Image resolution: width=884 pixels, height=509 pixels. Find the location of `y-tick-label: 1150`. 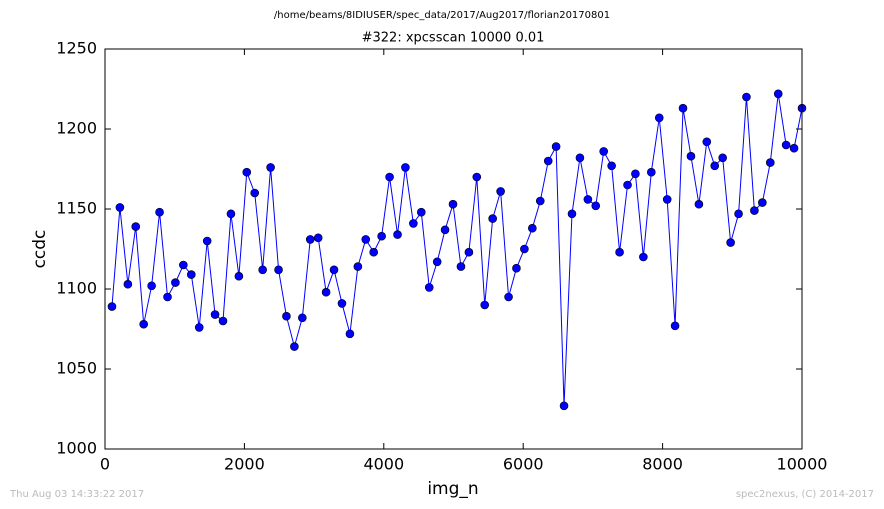

y-tick-label: 1150 is located at coordinates (76, 208).